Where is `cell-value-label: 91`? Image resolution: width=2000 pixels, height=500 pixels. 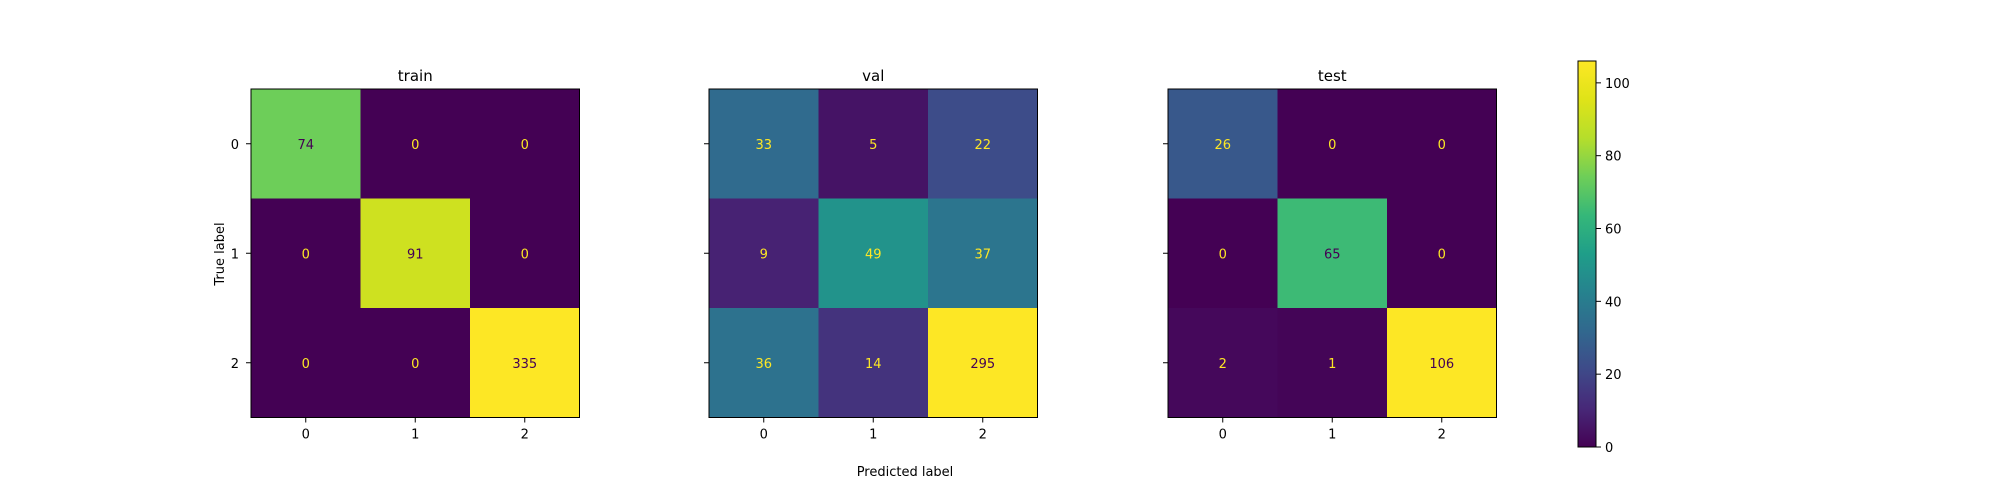
cell-value-label: 91 is located at coordinates (415, 254).